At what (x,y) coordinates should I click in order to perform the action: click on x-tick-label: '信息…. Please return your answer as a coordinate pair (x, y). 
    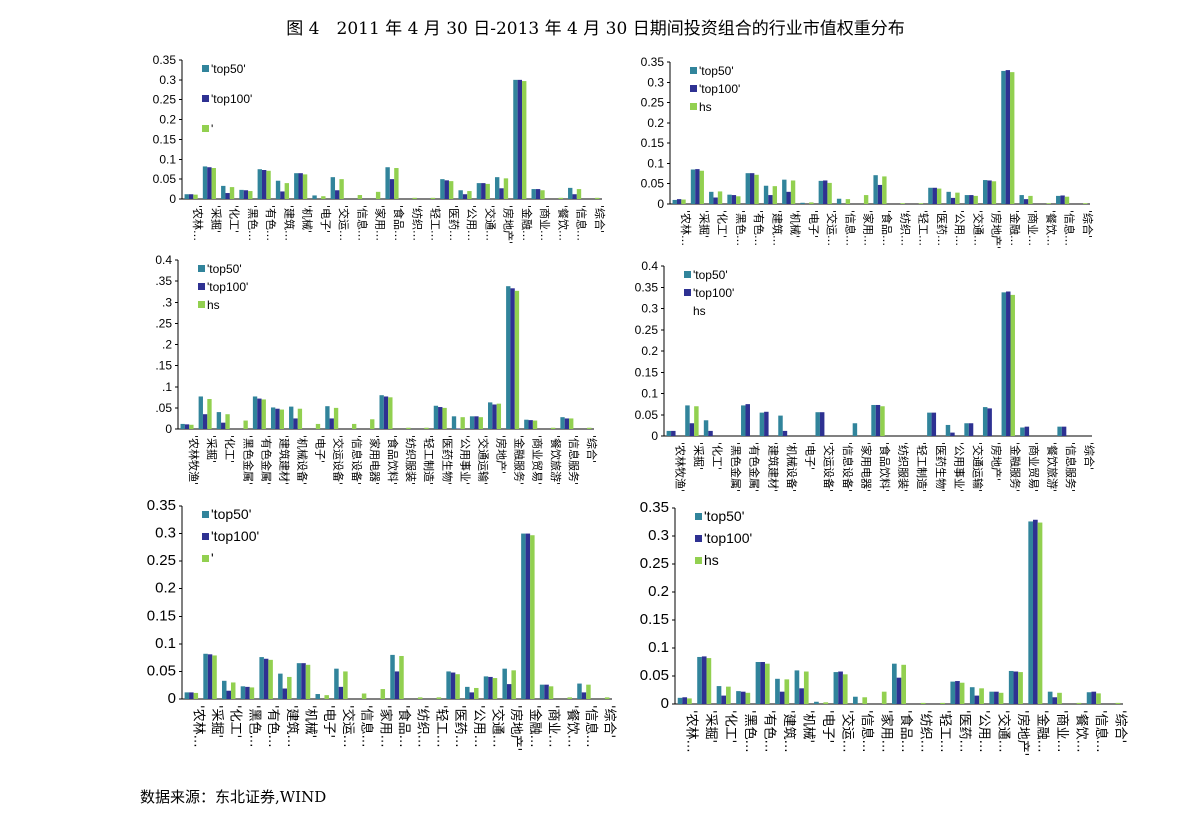
    Looking at the image, I should click on (582, 223).